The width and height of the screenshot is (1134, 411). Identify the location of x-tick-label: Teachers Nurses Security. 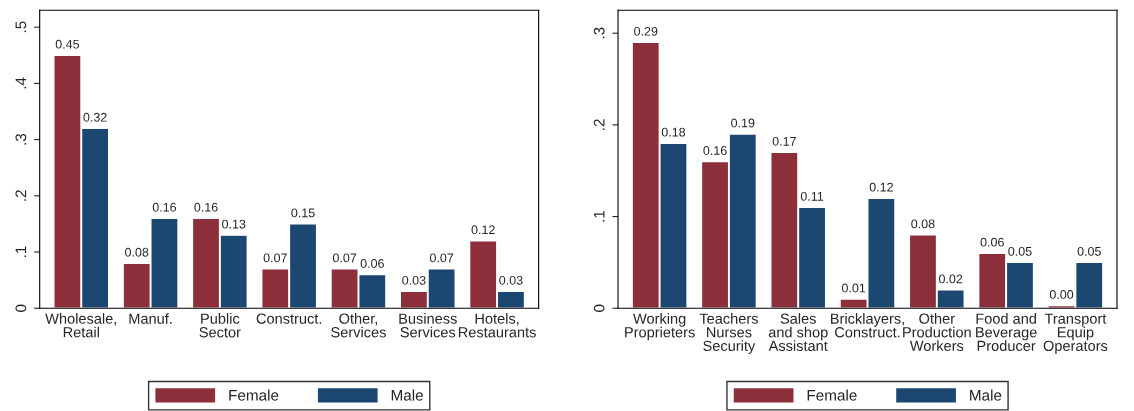
(728, 333).